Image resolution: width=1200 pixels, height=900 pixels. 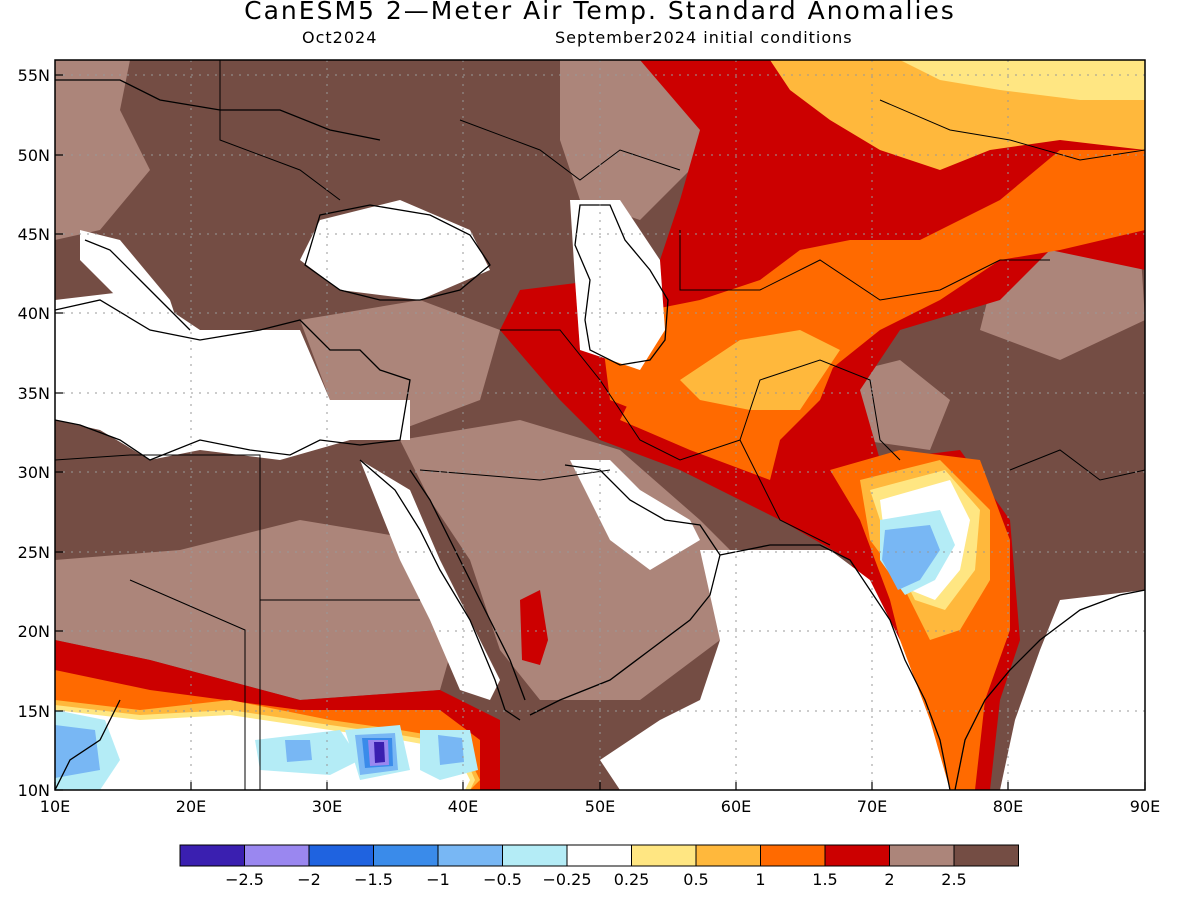 What do you see at coordinates (34, 393) in the screenshot?
I see `y-label: 35N` at bounding box center [34, 393].